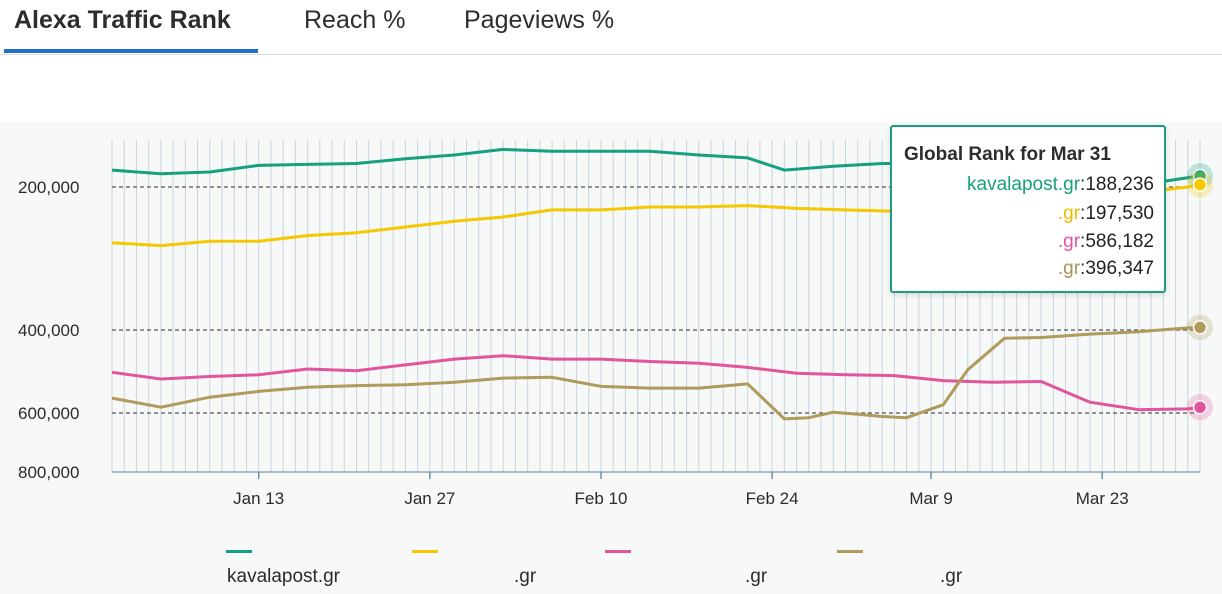  I want to click on tooltip-row-gr-olive: .gr:396,347, so click(1105, 268).